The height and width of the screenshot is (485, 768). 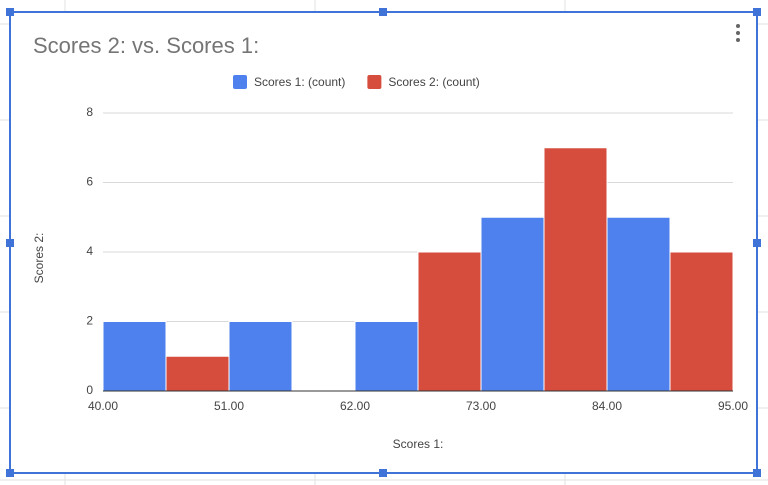 I want to click on legend-label: Scores 2: (count), so click(x=433, y=82).